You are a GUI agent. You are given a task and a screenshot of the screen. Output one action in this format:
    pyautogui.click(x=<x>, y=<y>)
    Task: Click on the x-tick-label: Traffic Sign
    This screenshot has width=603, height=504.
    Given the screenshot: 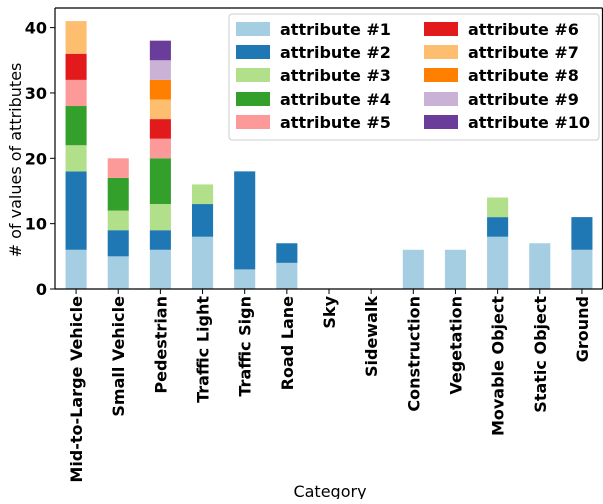 What is the action you would take?
    pyautogui.click(x=245, y=346)
    